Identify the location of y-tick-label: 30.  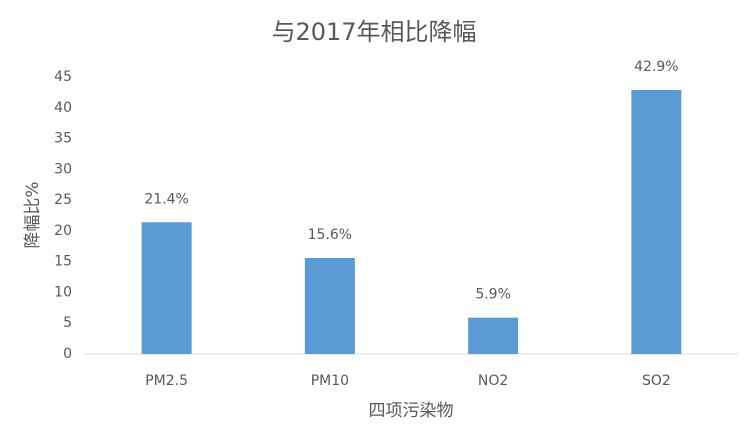
(63, 169).